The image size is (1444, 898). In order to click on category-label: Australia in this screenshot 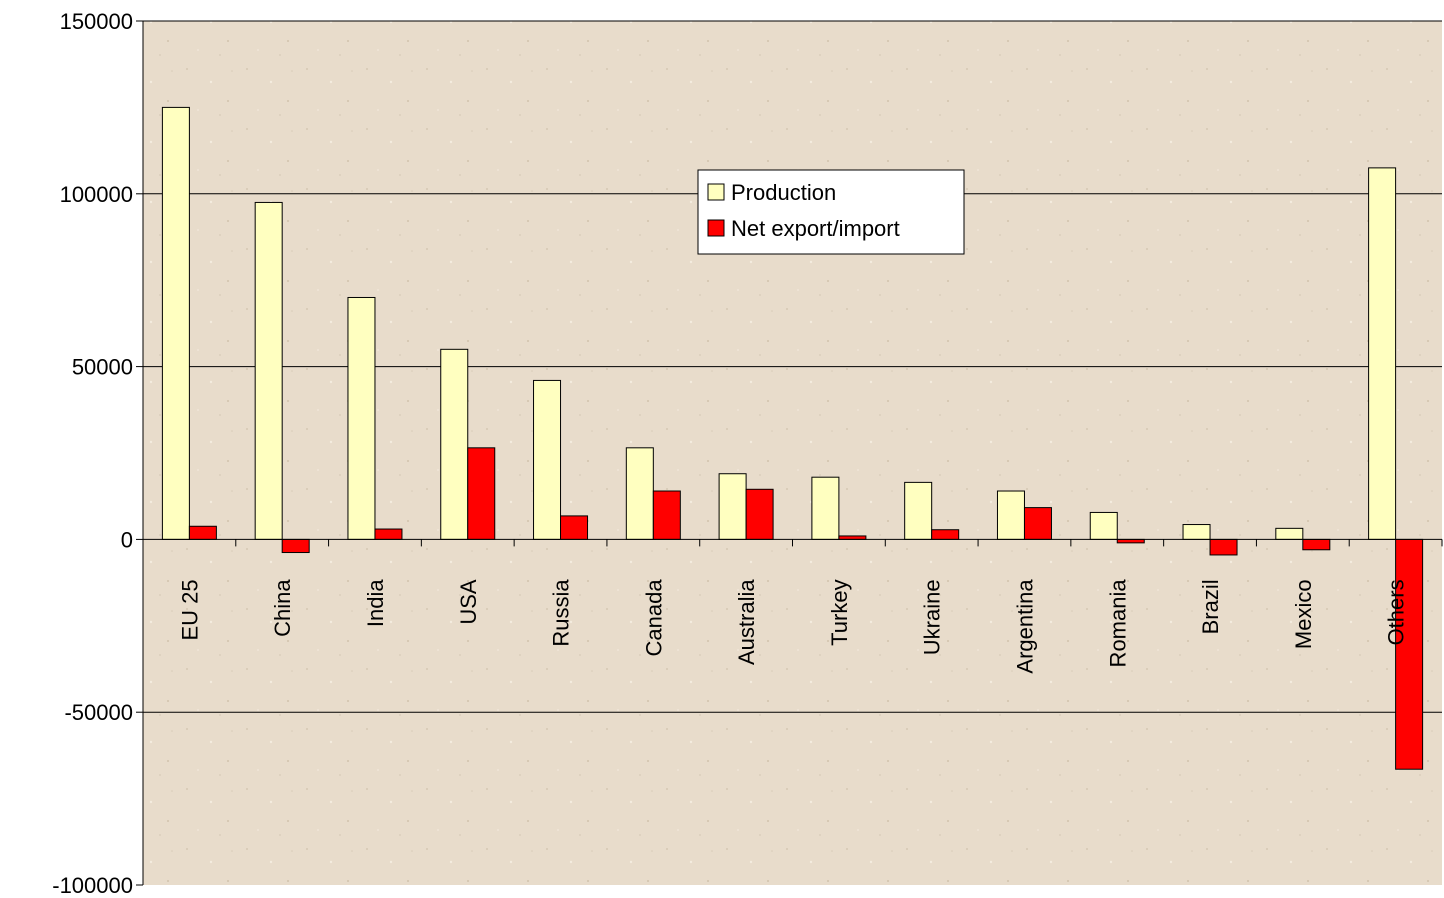, I will do `click(746, 622)`.